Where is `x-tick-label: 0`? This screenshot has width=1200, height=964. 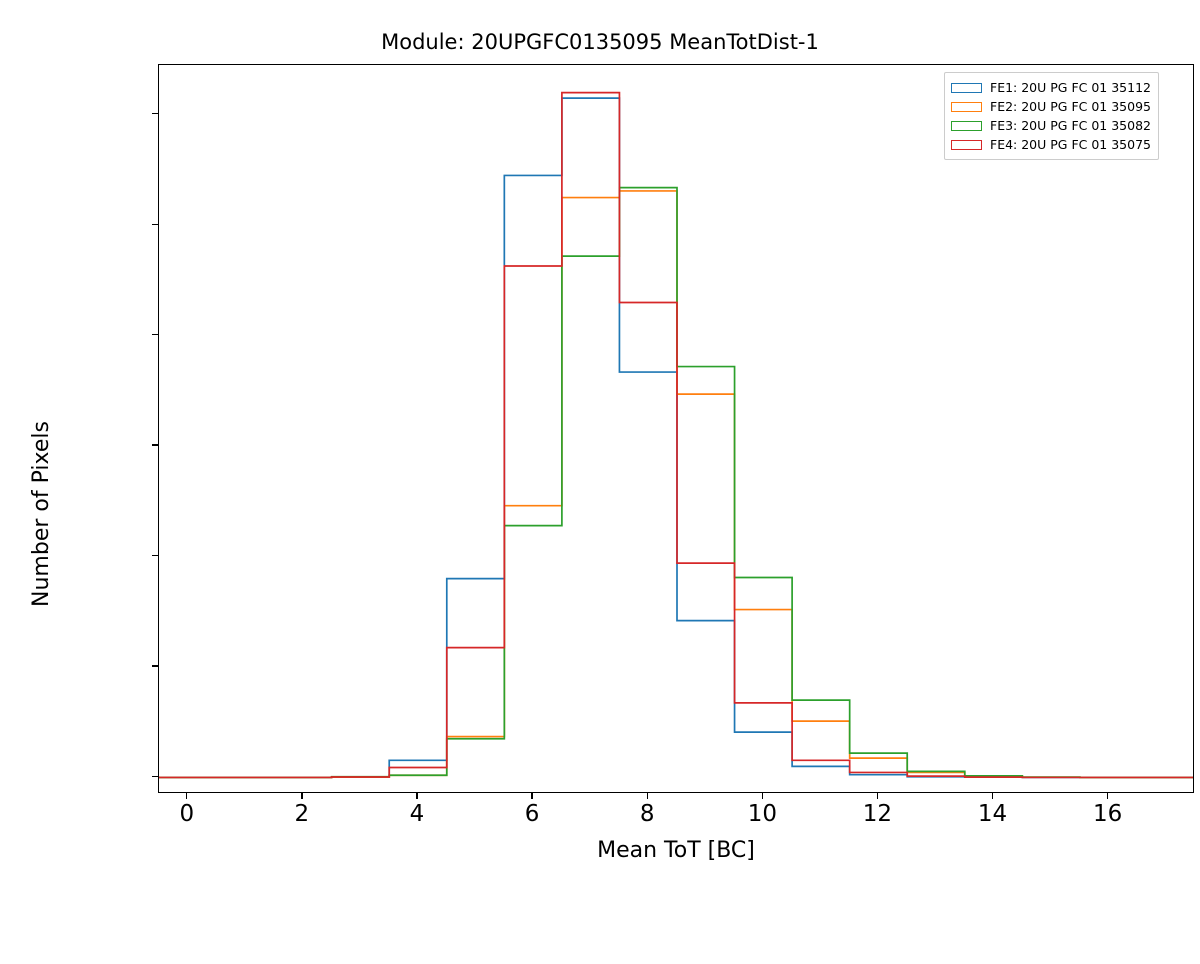 x-tick-label: 0 is located at coordinates (187, 814).